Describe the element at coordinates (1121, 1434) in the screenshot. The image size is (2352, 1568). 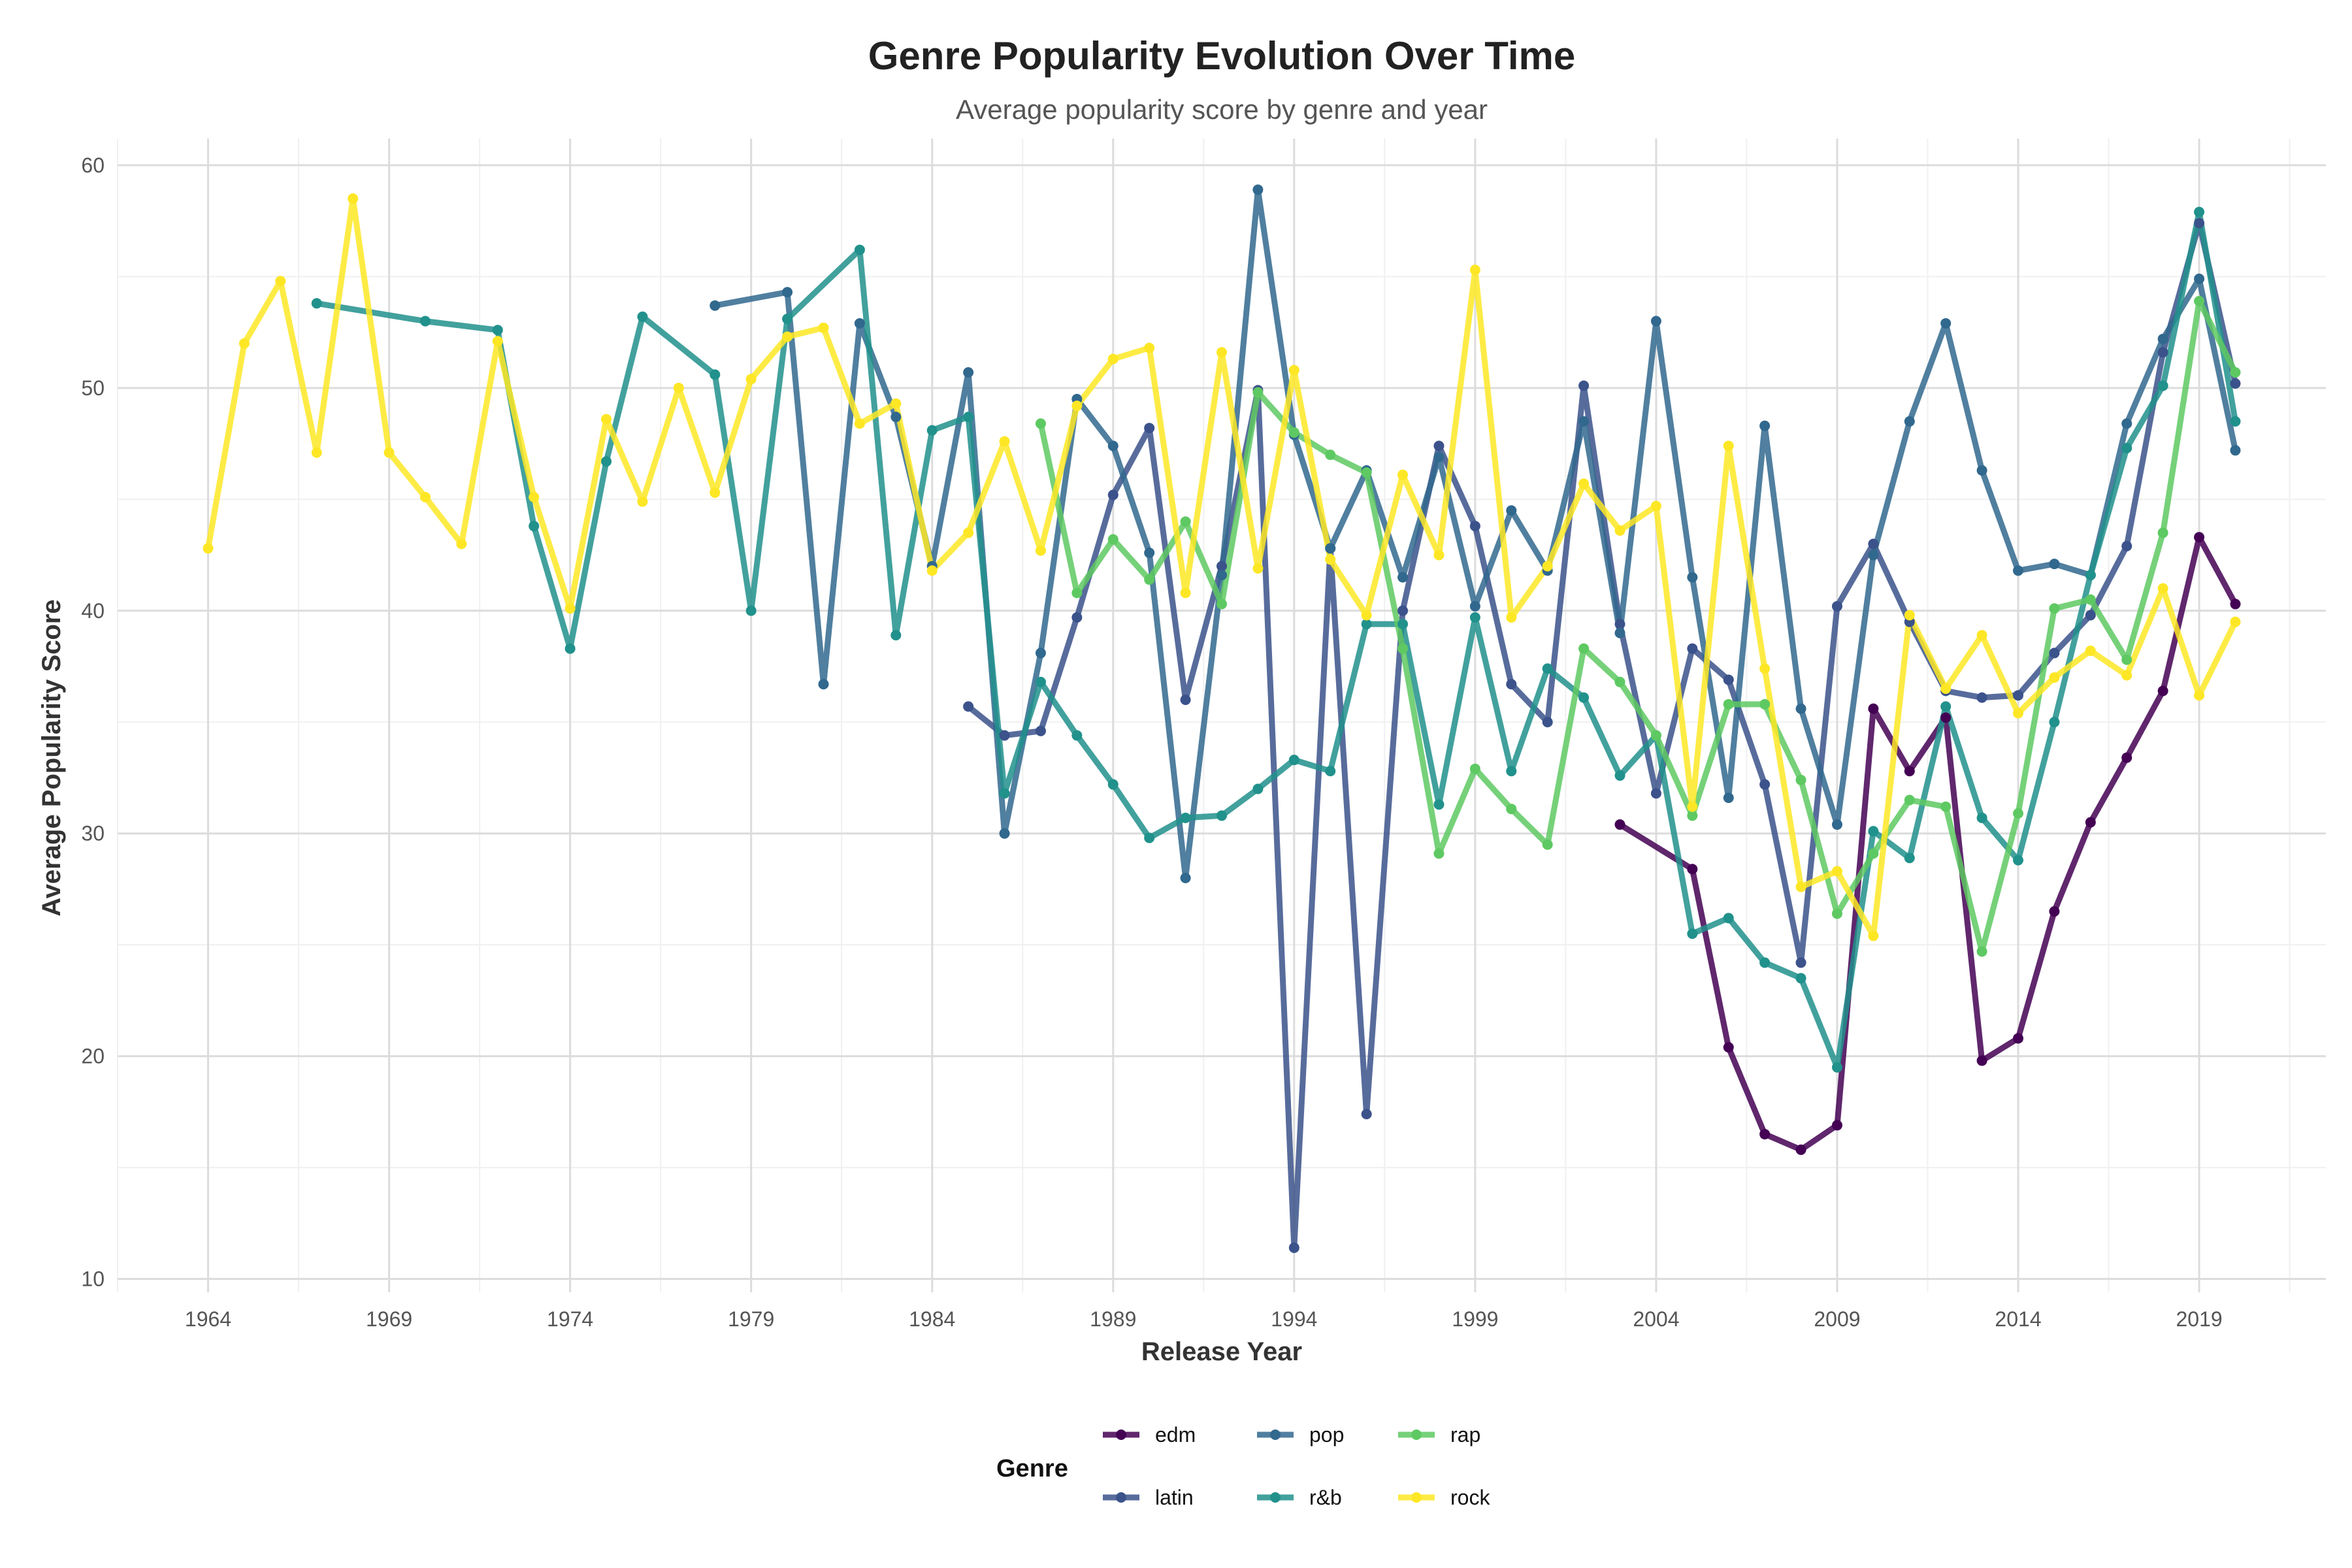
I see `legend-key-point-edm` at that location.